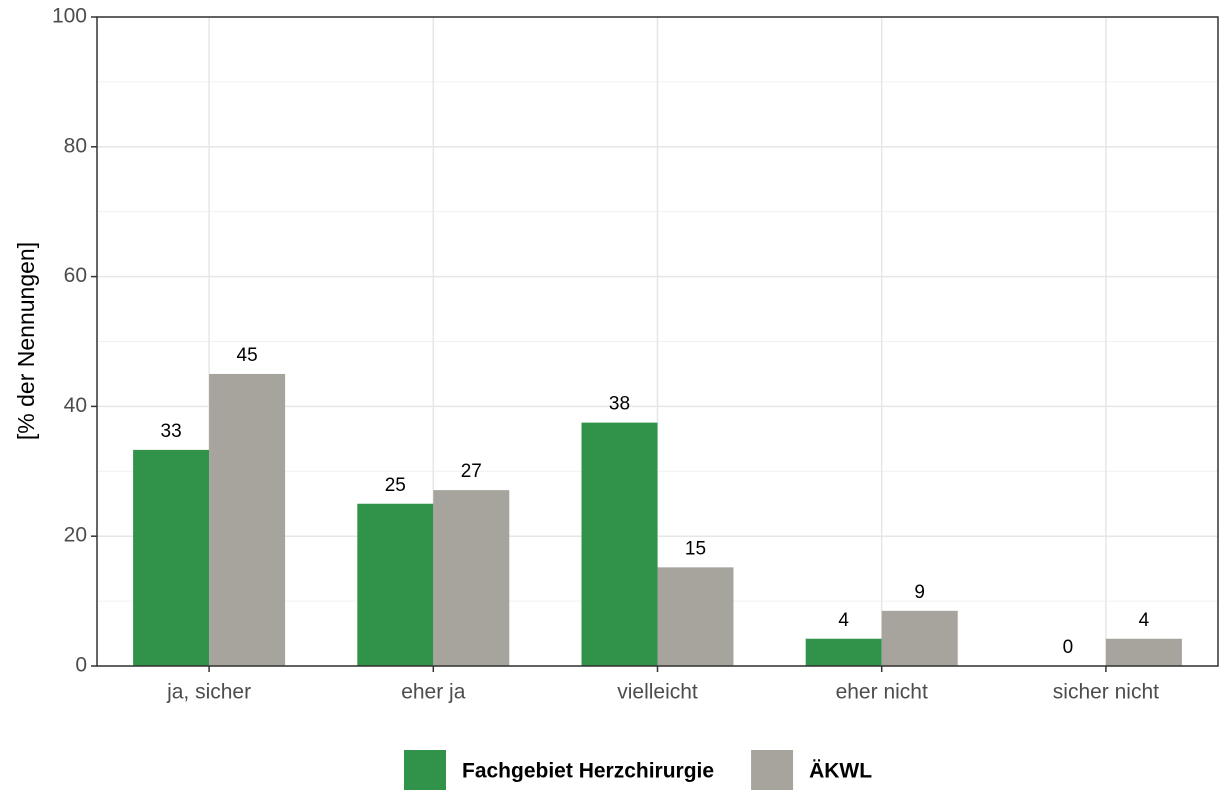  What do you see at coordinates (395, 485) in the screenshot?
I see `value-label: 25` at bounding box center [395, 485].